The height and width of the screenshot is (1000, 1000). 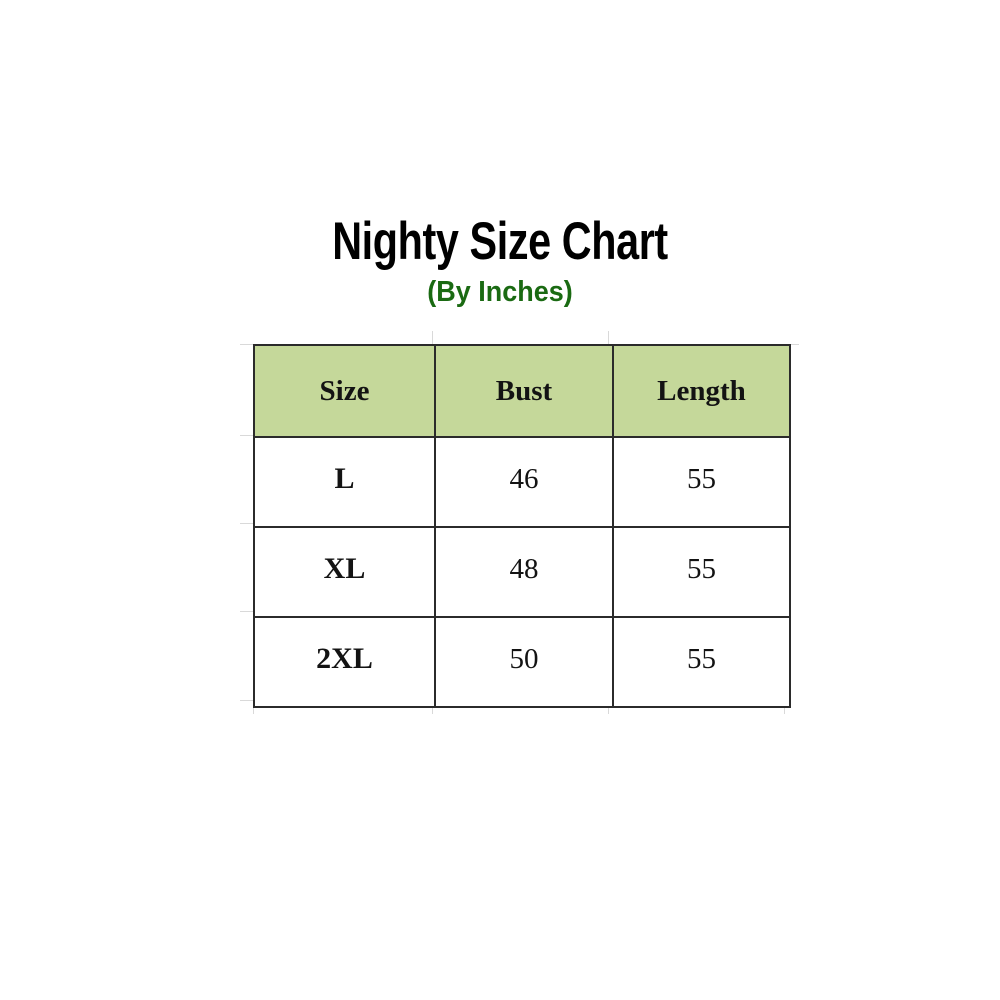 What do you see at coordinates (608, 337) in the screenshot?
I see `gridline-stub-col-2-top` at bounding box center [608, 337].